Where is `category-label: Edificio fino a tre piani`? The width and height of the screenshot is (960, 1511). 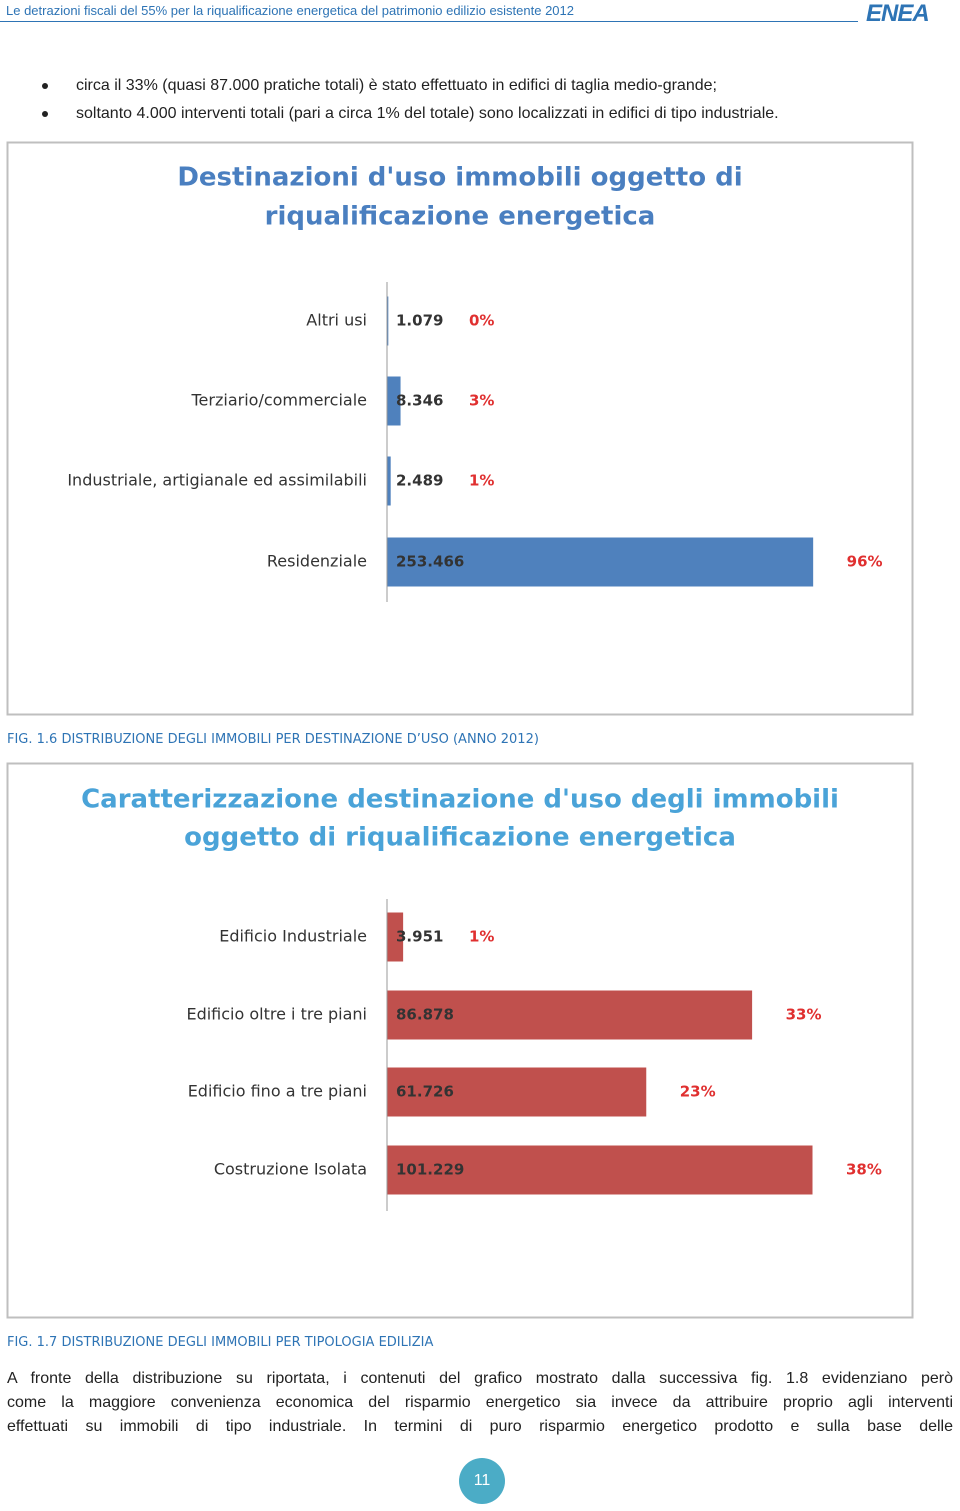 category-label: Edificio fino a tre piani is located at coordinates (277, 1091).